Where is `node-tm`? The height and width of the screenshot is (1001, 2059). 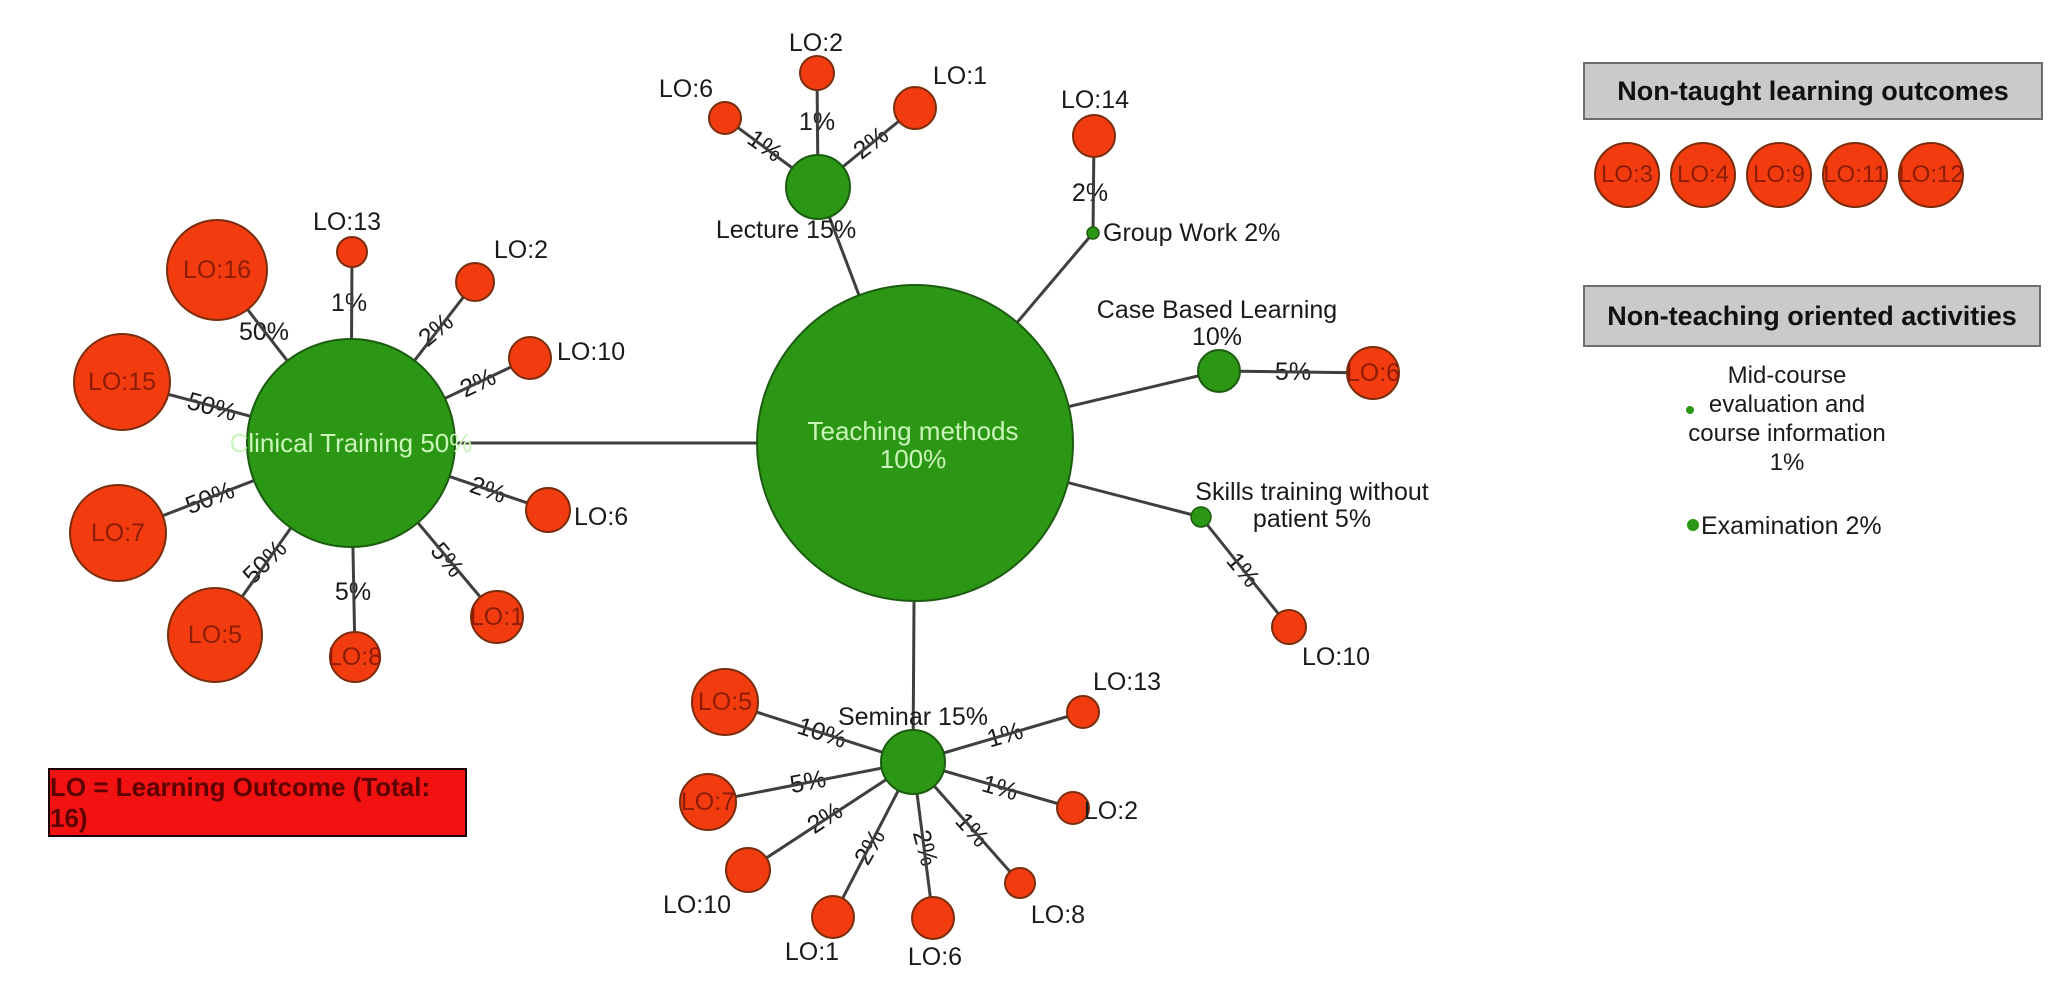 node-tm is located at coordinates (915, 443).